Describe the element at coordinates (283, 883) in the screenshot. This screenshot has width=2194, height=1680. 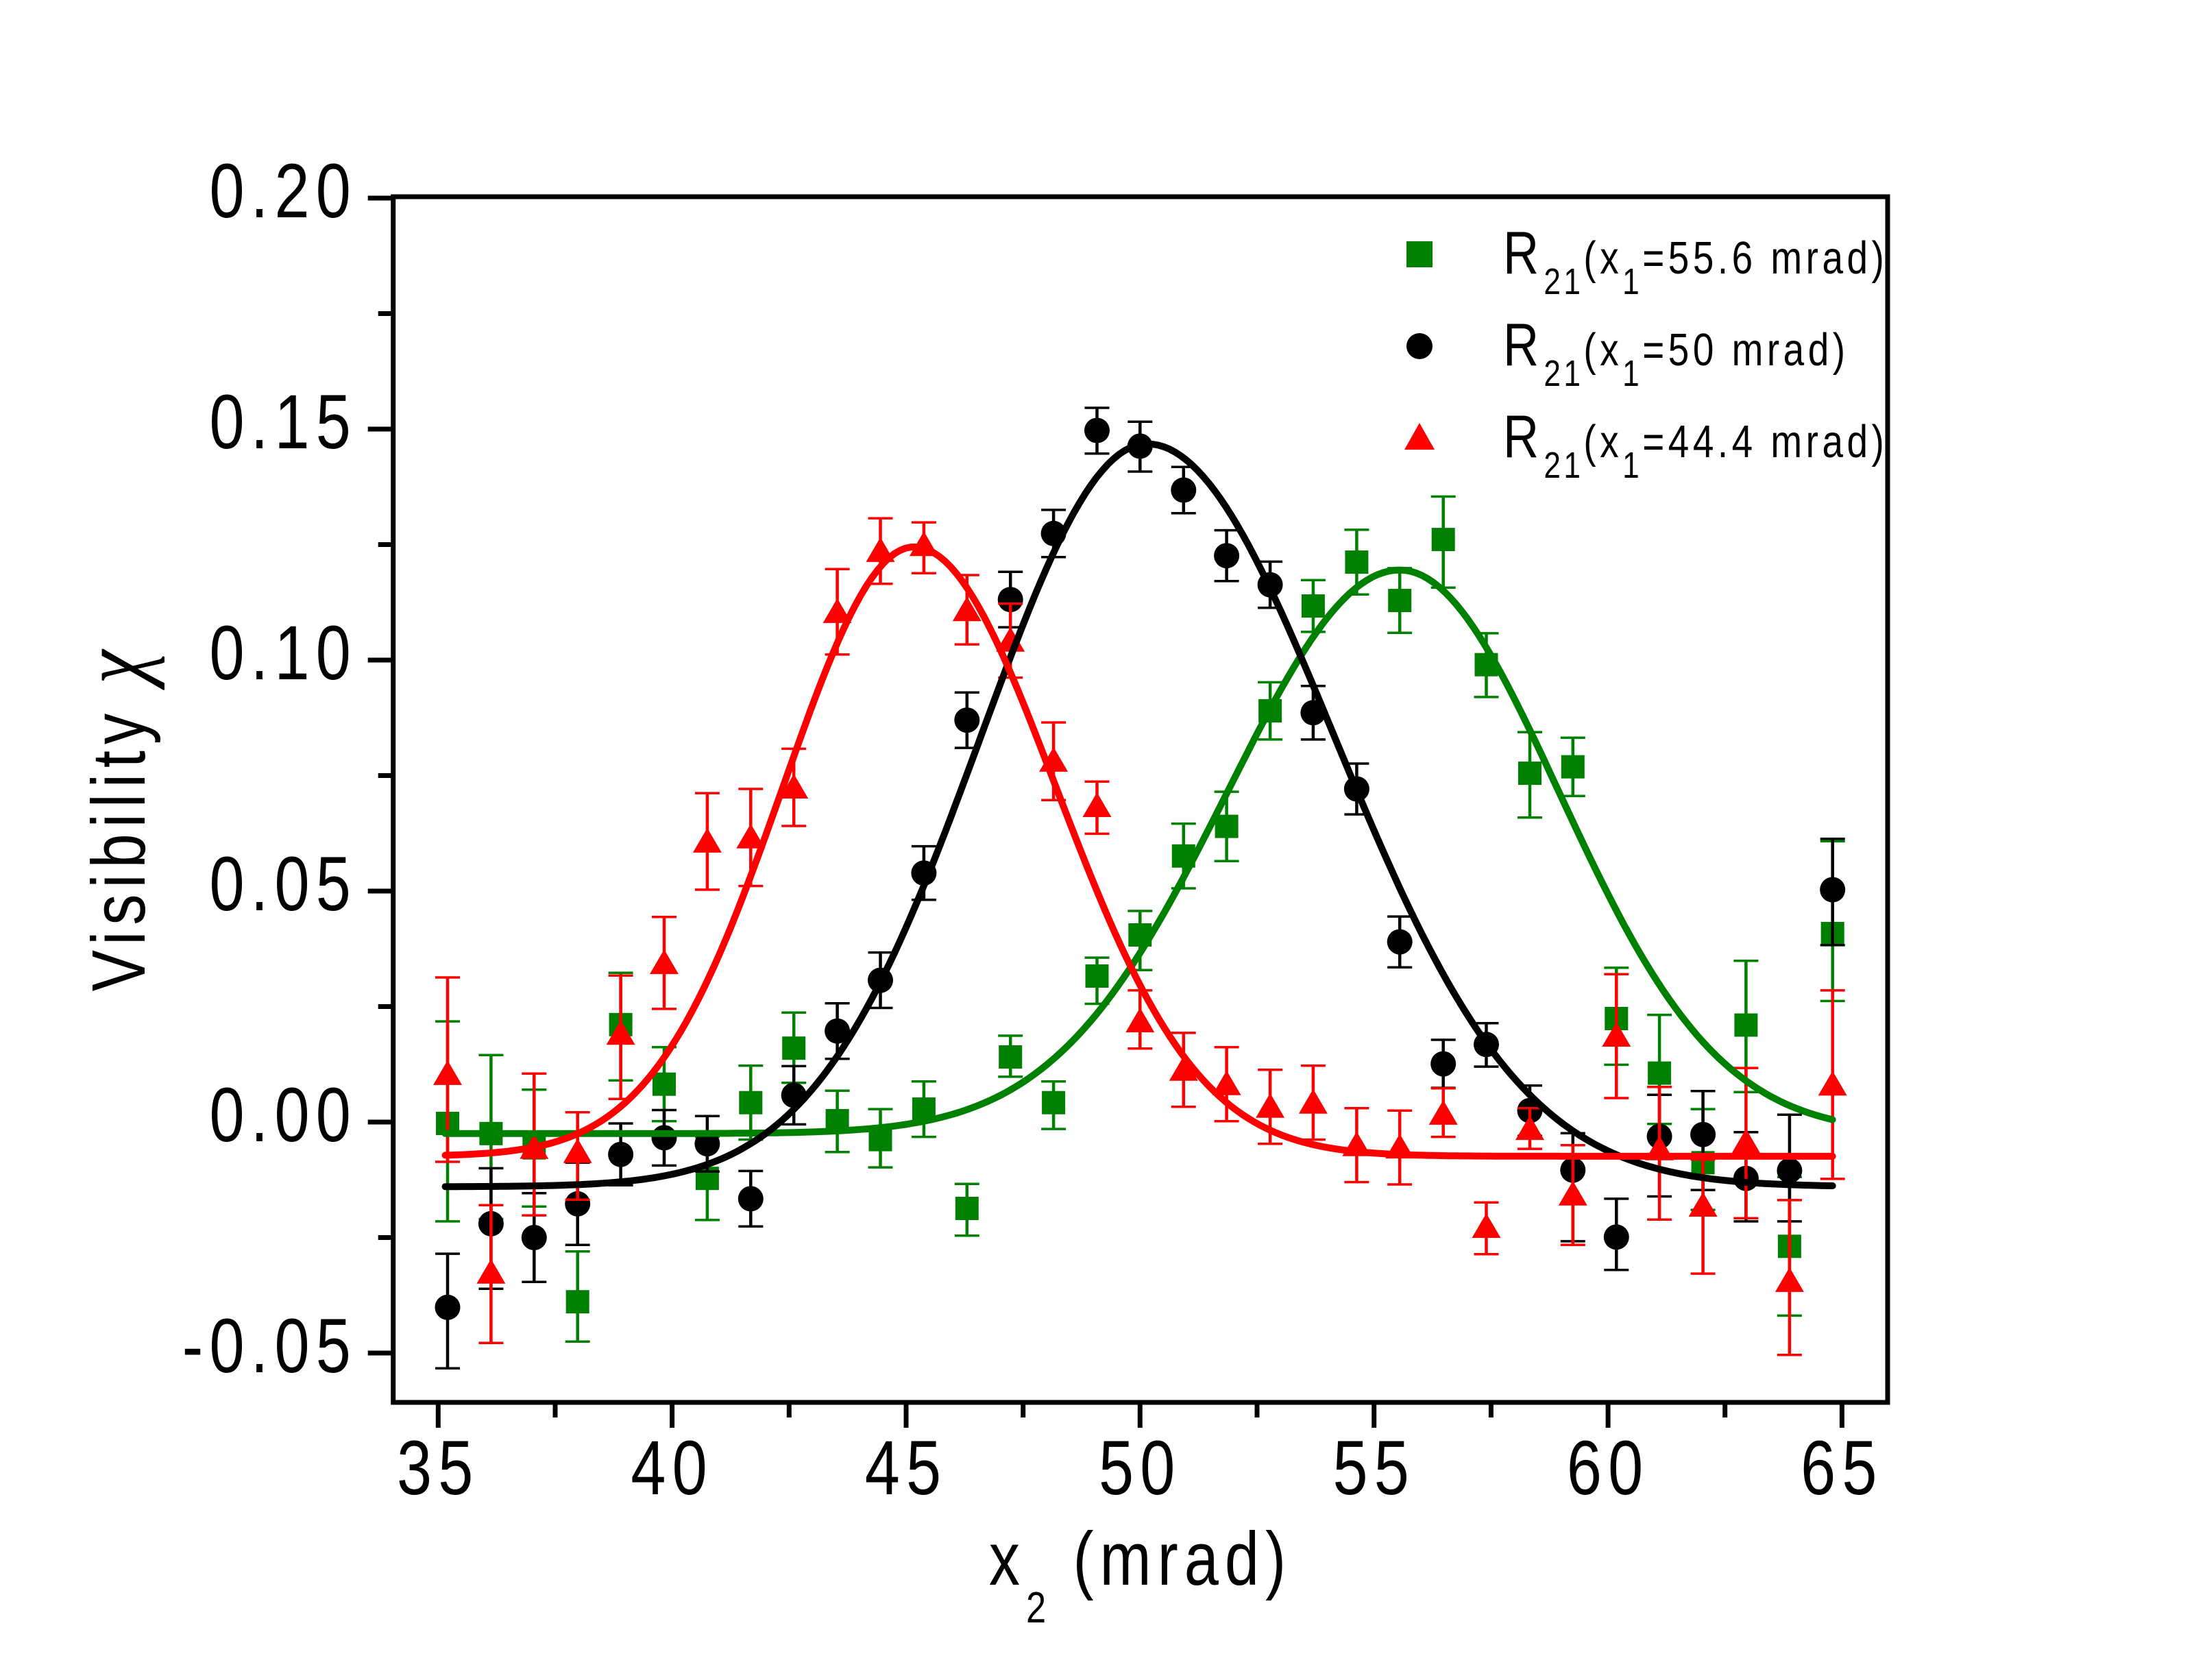
I see `svg-text: 0.05` at that location.